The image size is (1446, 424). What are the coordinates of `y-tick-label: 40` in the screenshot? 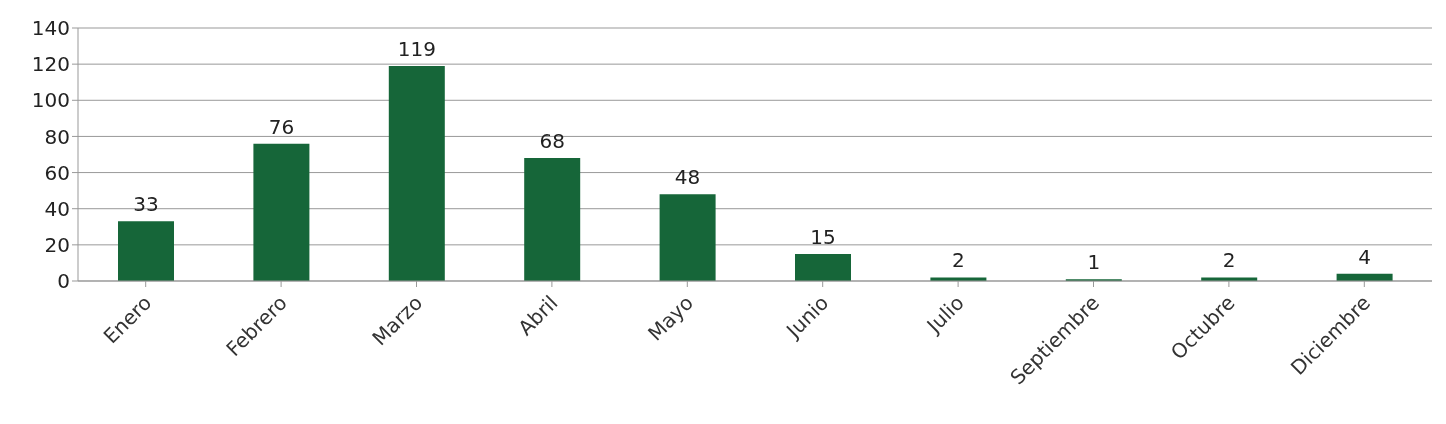 It's located at (57, 208).